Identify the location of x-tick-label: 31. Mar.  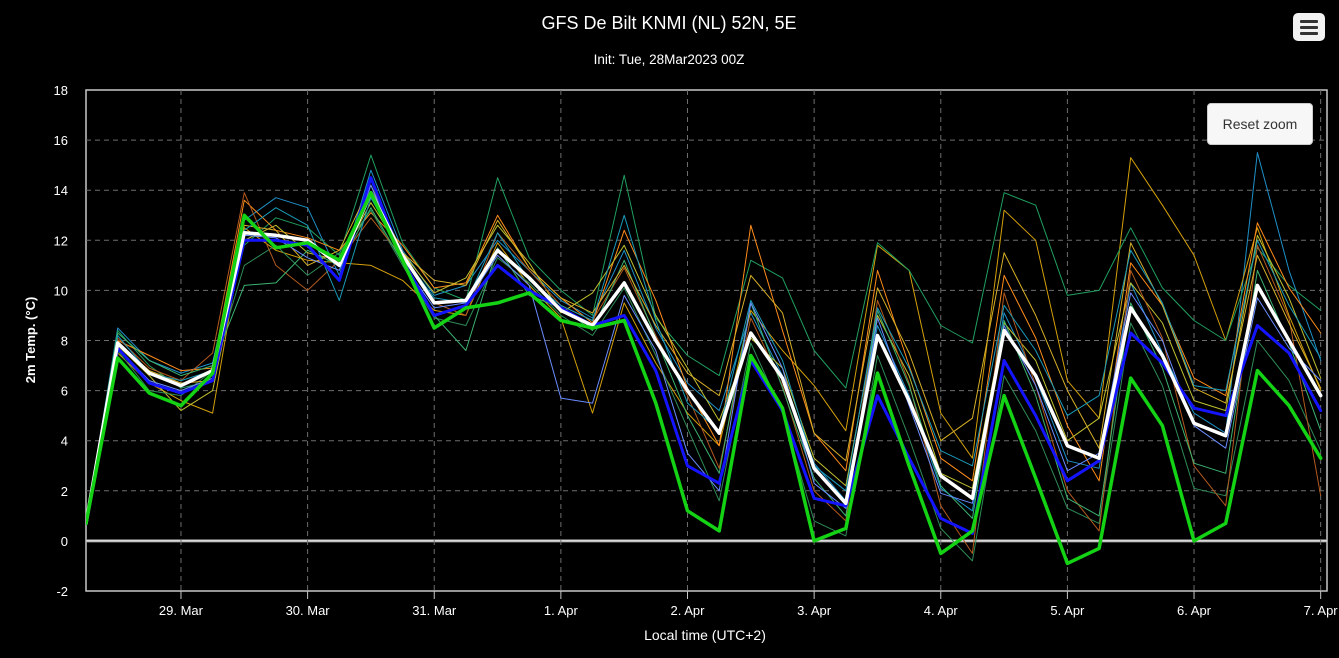
(434, 610).